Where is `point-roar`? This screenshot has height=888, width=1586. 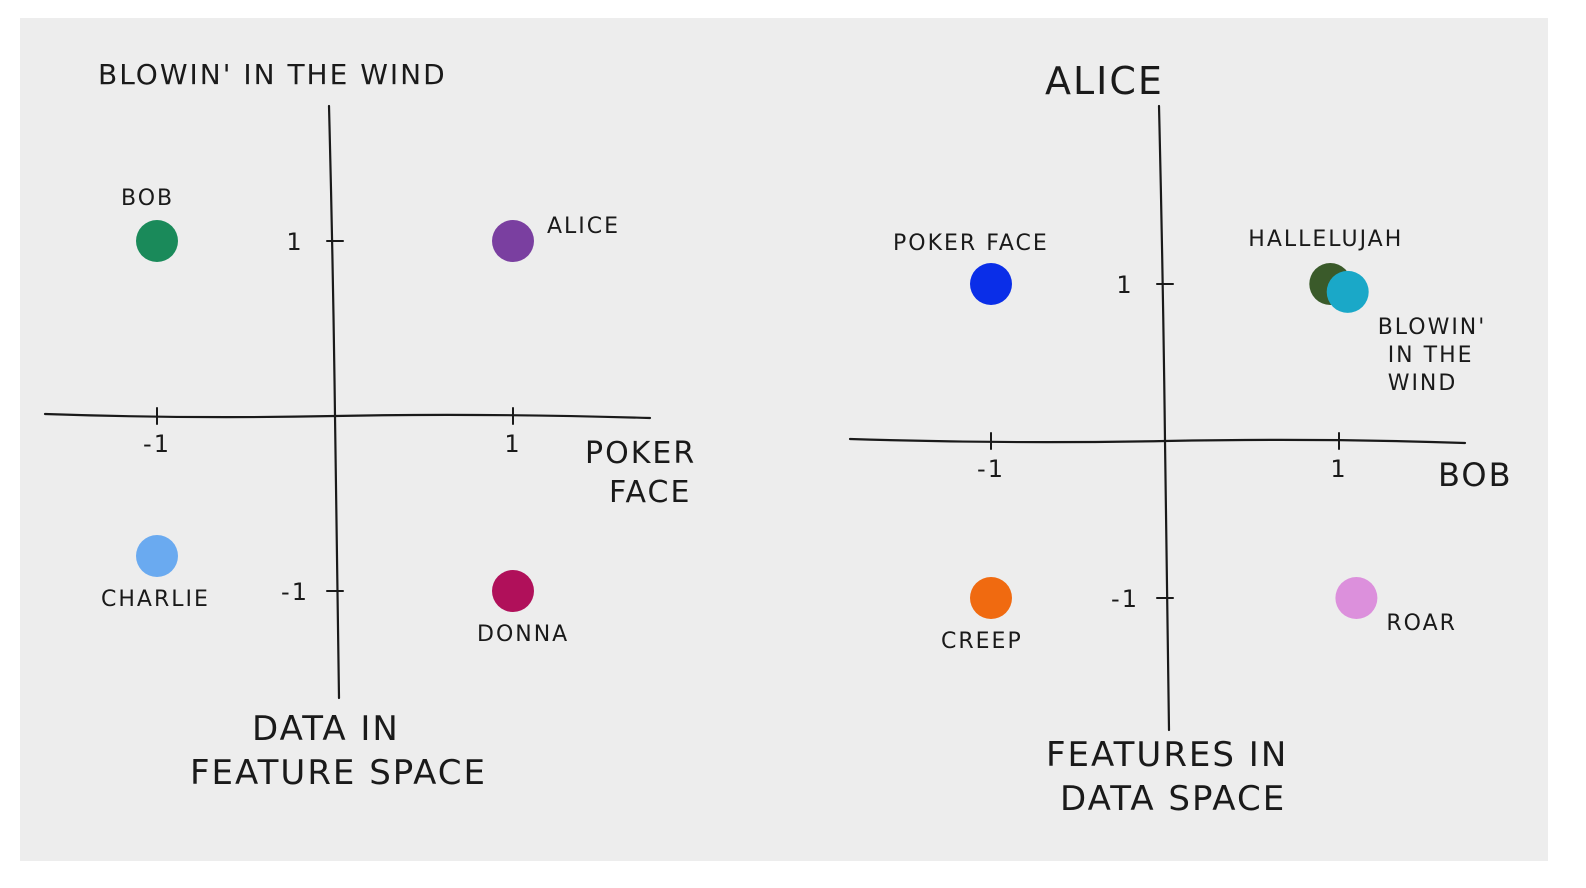
point-roar is located at coordinates (1356, 598).